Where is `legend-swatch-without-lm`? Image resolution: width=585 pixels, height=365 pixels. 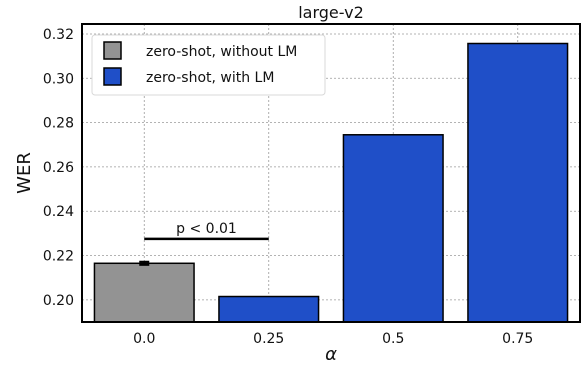
legend-swatch-without-lm is located at coordinates (112, 50).